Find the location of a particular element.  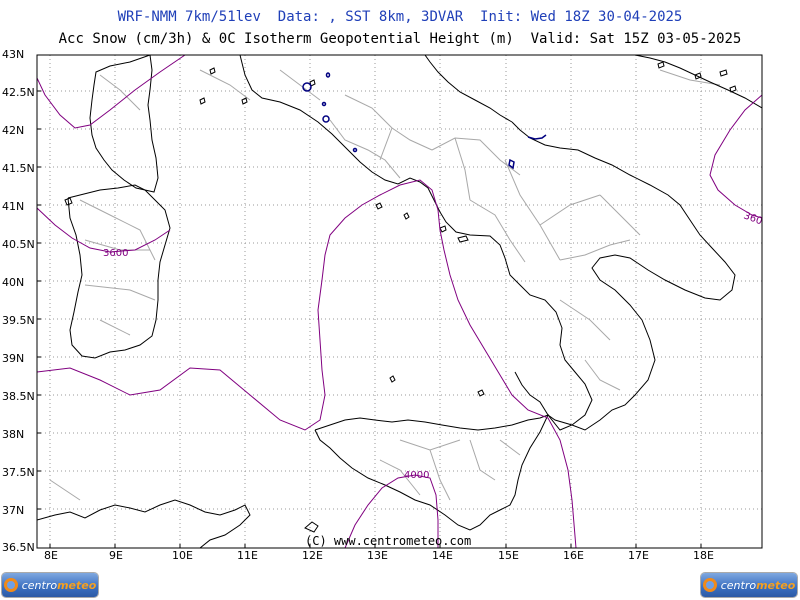

centrometeo-logo-left: centrometeo is located at coordinates (50, 585).